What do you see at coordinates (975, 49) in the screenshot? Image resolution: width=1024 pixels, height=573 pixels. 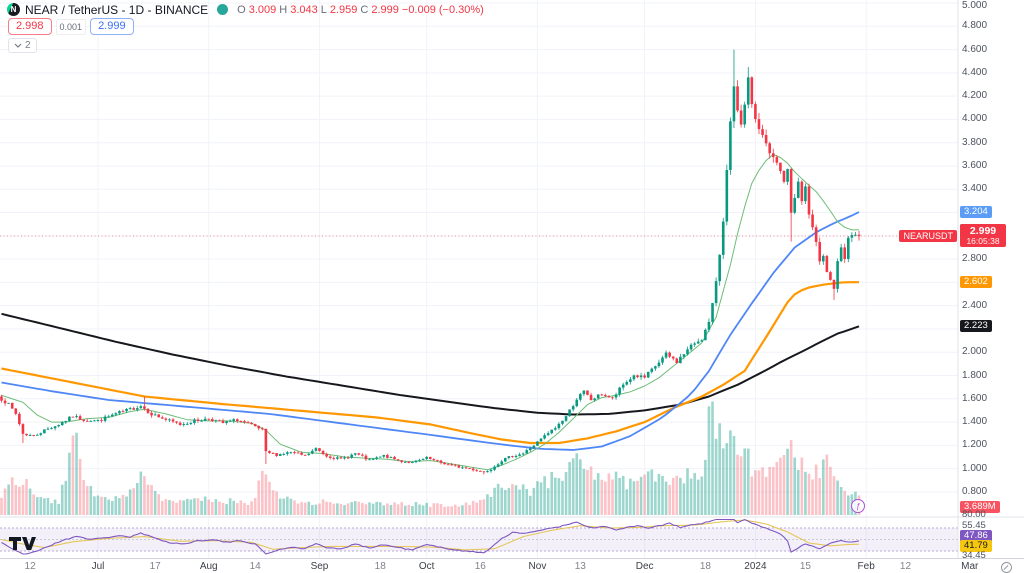 I see `price-tick: 4.600` at bounding box center [975, 49].